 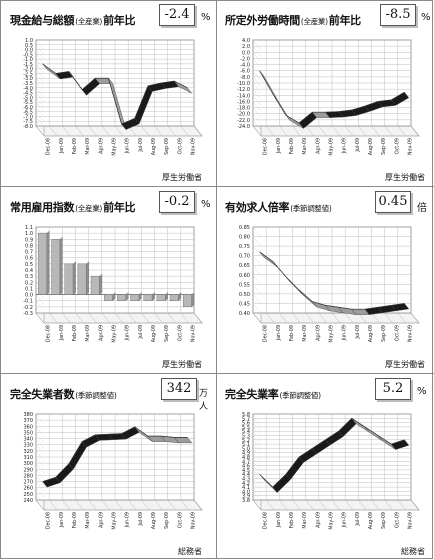 What do you see at coordinates (29, 277) in the screenshot?
I see `y-tick-label: 0.3` at bounding box center [29, 277].